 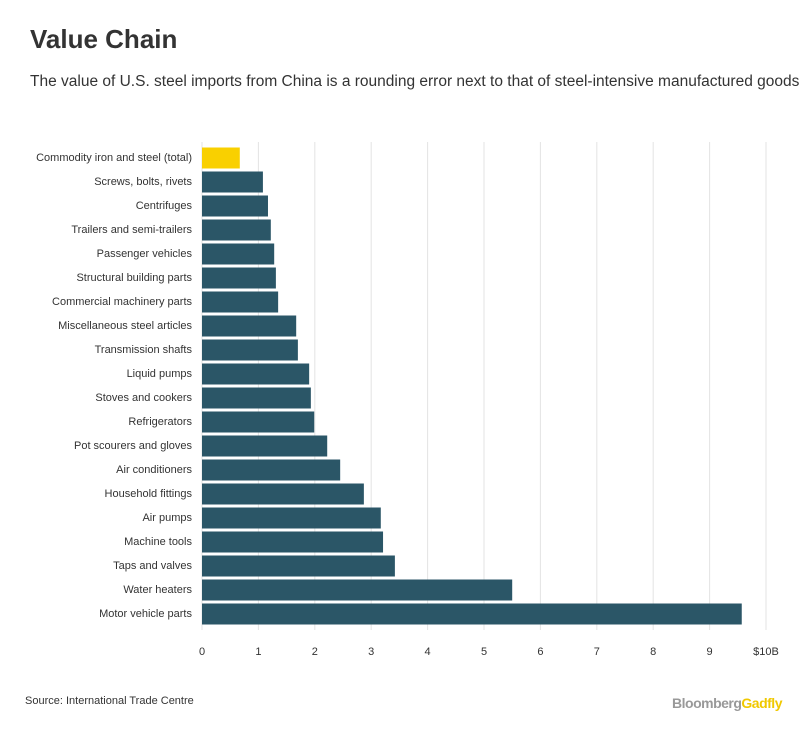 I want to click on x-tick-label: 4, so click(x=428, y=652).